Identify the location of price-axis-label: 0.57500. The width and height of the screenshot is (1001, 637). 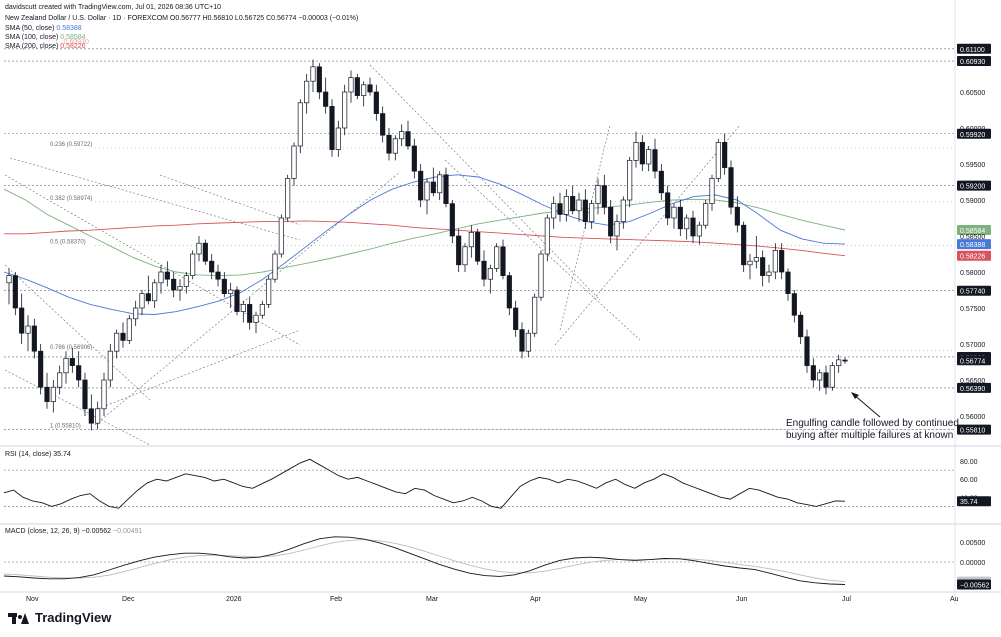
(972, 309).